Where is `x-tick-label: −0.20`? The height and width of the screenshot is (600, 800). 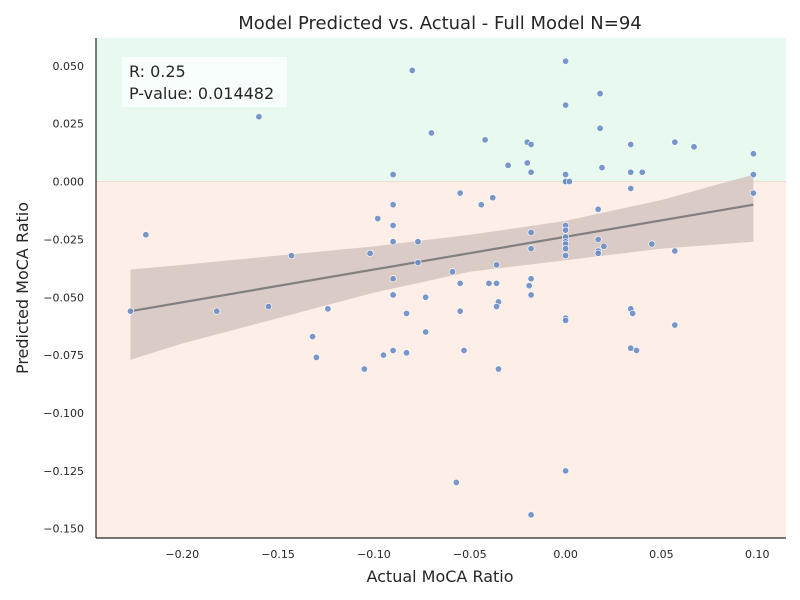 x-tick-label: −0.20 is located at coordinates (182, 554).